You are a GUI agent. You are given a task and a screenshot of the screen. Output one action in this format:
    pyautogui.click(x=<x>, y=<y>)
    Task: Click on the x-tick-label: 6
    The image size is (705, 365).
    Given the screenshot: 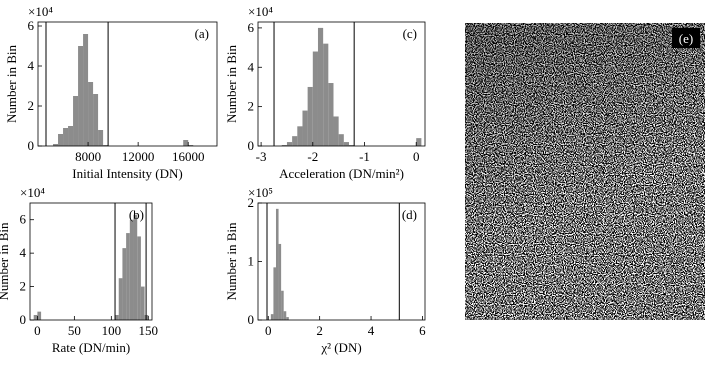 What is the action you would take?
    pyautogui.click(x=422, y=330)
    